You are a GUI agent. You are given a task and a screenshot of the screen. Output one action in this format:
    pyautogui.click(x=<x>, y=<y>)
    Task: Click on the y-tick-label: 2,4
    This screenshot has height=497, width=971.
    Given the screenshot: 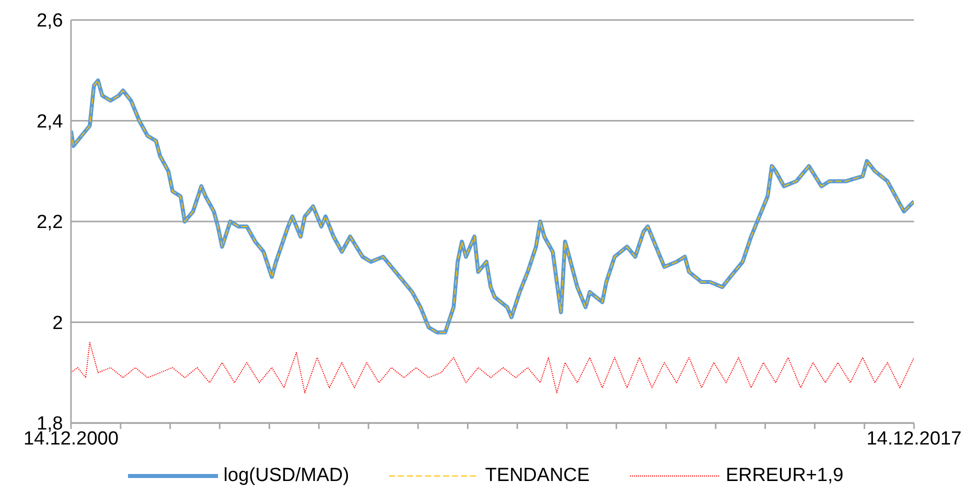 What is the action you would take?
    pyautogui.click(x=50, y=121)
    